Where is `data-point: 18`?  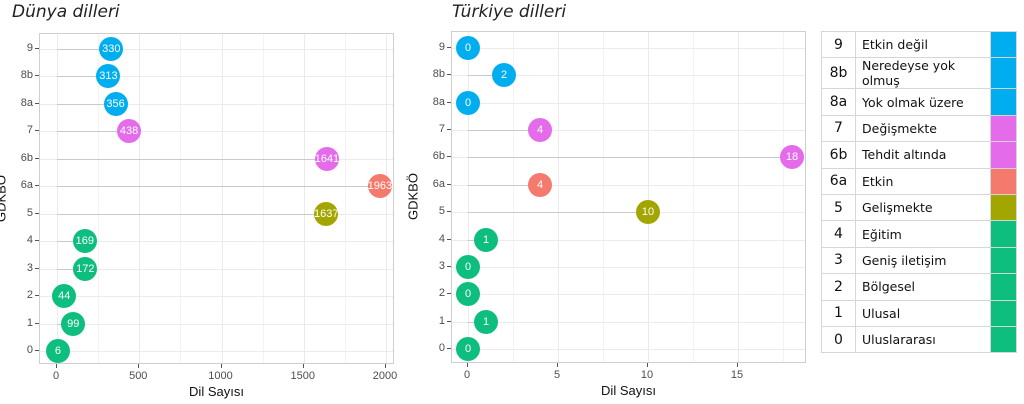
data-point: 18 is located at coordinates (792, 157).